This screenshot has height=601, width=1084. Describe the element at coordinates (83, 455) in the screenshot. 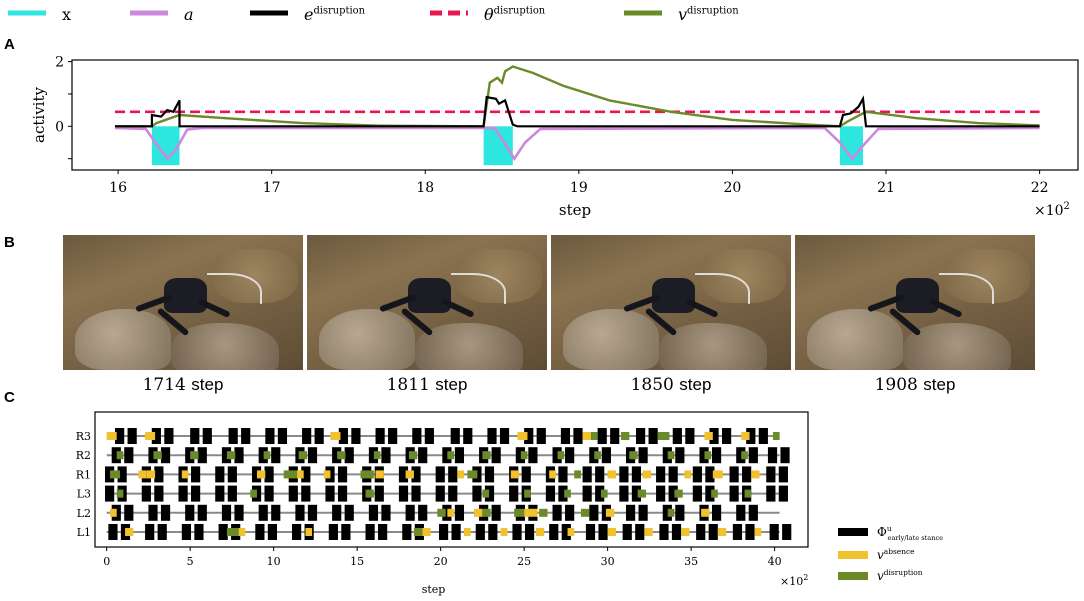

I see `row-label: R2` at that location.